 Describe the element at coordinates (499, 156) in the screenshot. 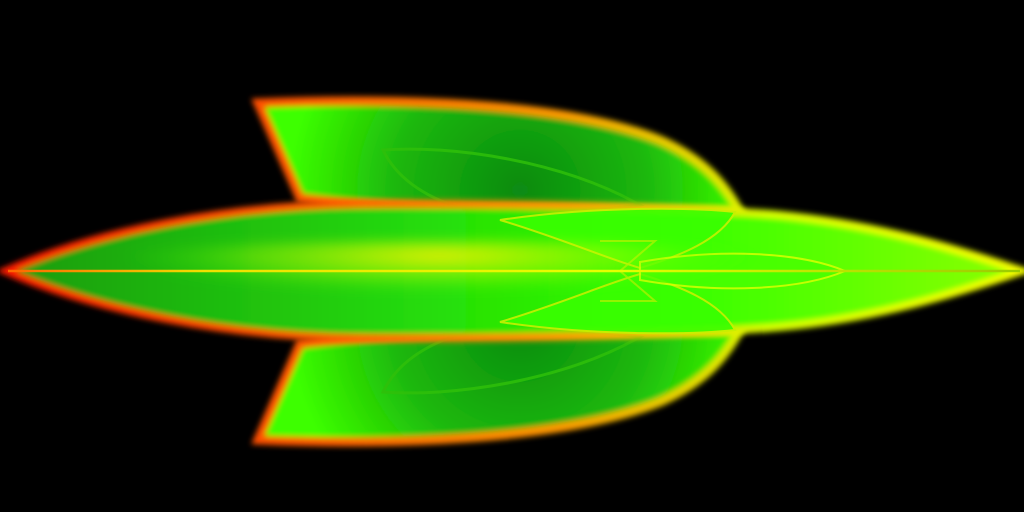

I see `top-wing` at that location.